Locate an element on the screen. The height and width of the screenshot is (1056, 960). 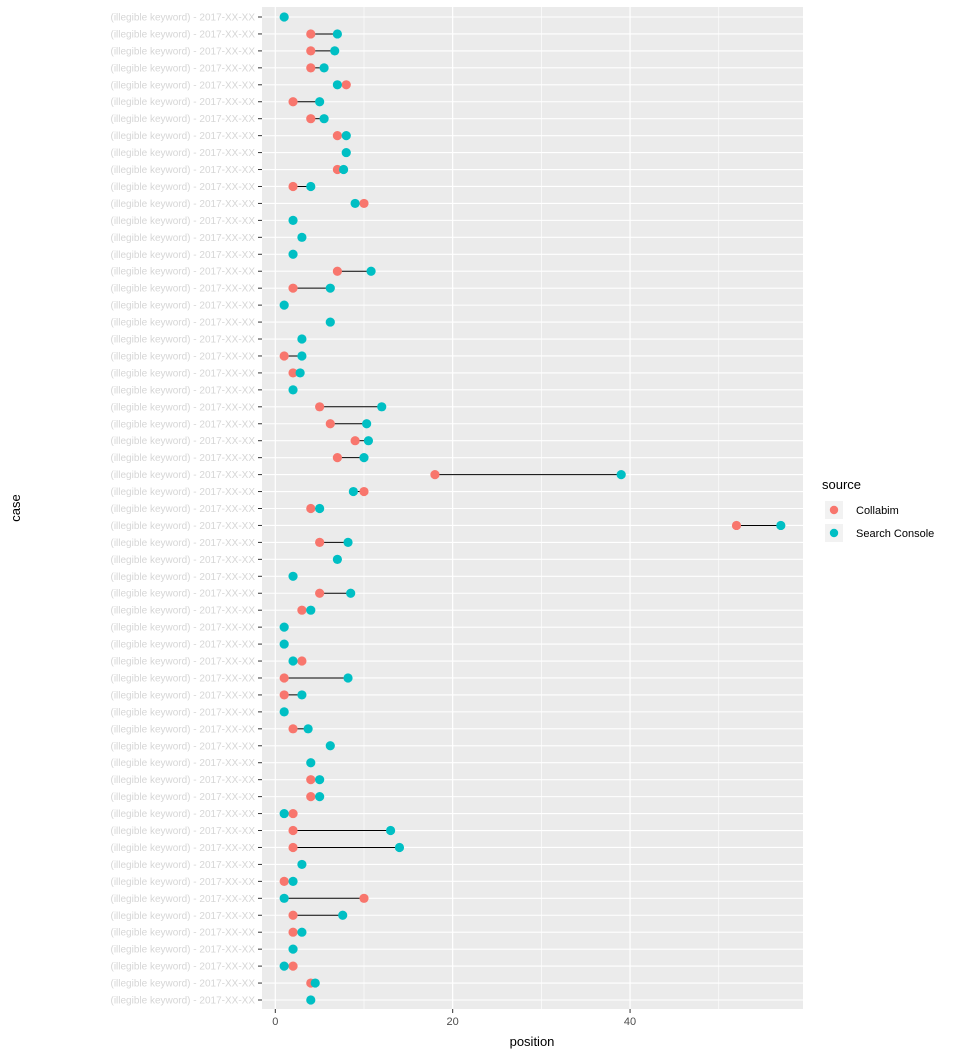
legend: source Collabim Search Console is located at coordinates (878, 509).